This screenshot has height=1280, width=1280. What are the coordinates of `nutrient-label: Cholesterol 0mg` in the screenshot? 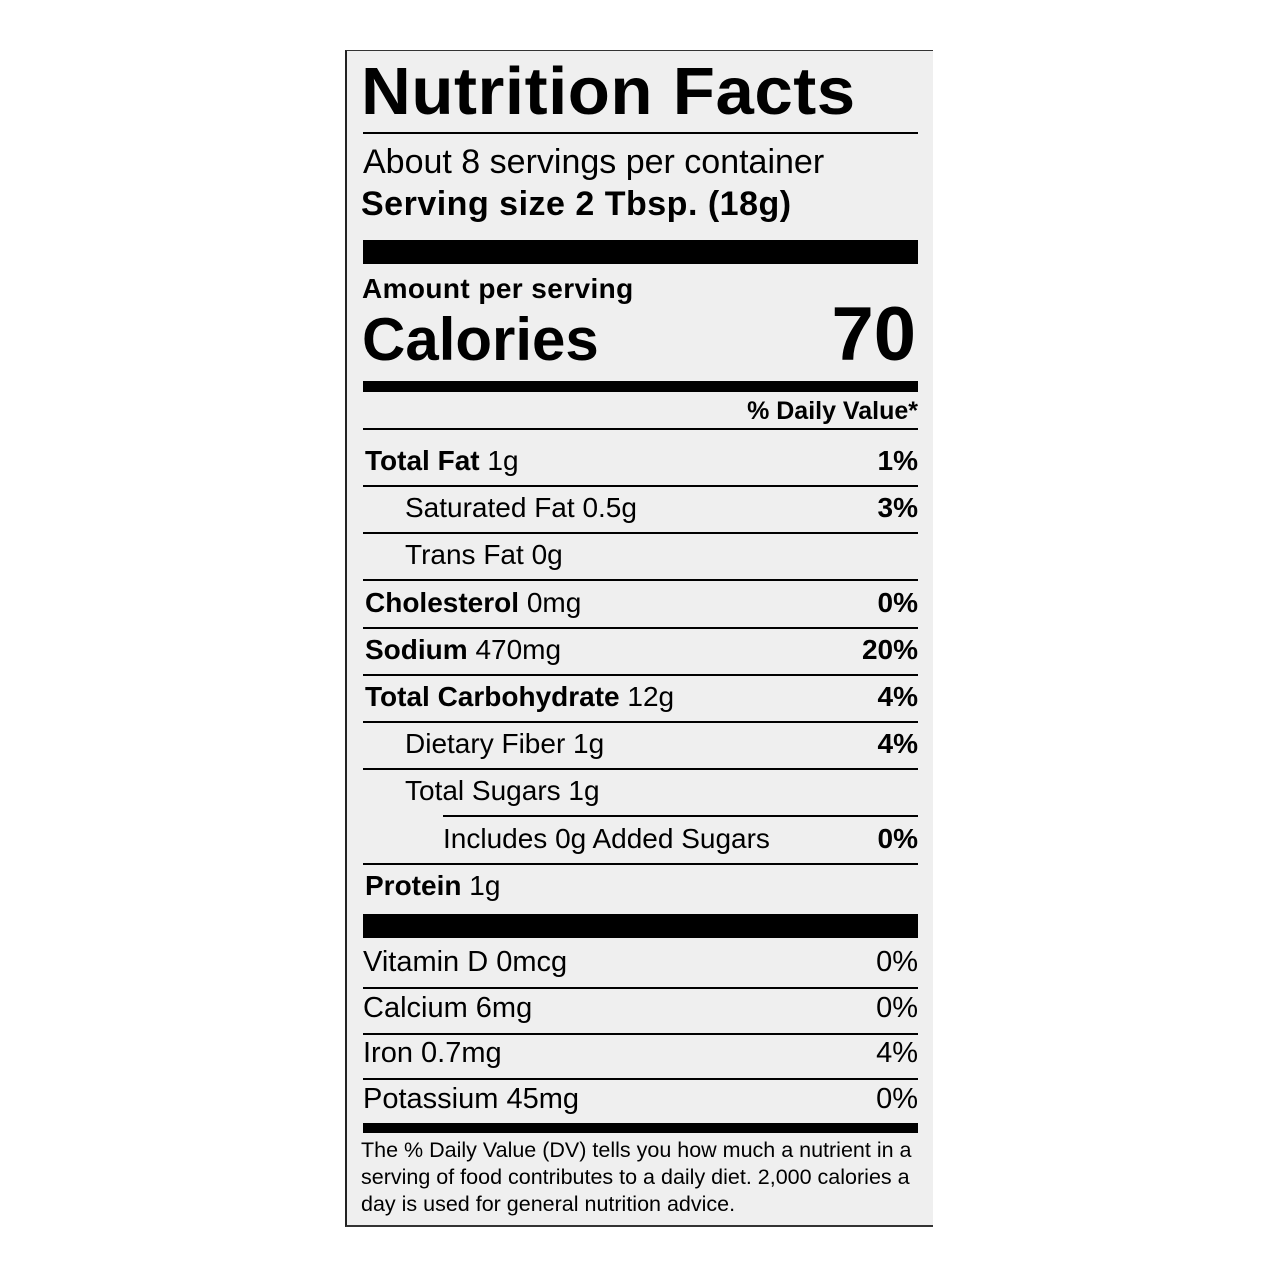 It's located at (473, 603).